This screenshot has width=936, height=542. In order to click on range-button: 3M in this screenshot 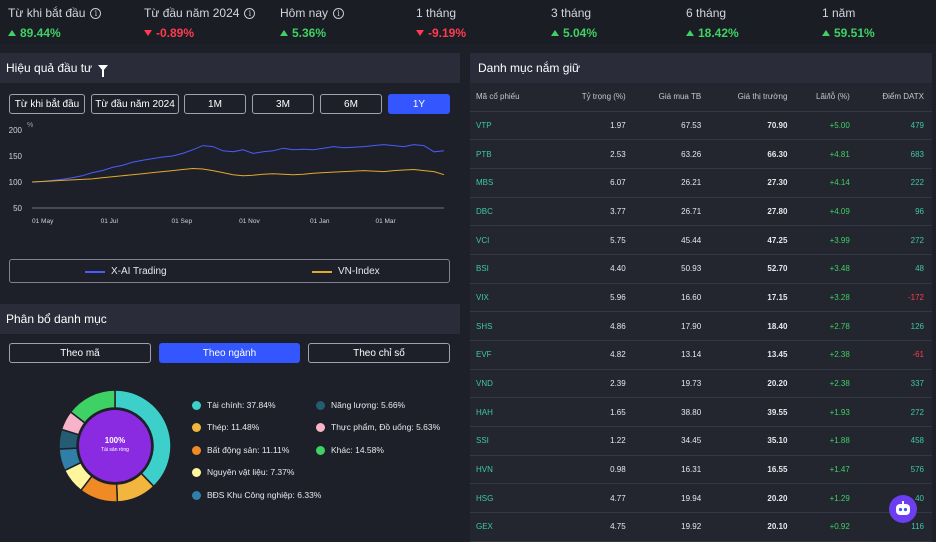, I will do `click(283, 104)`.